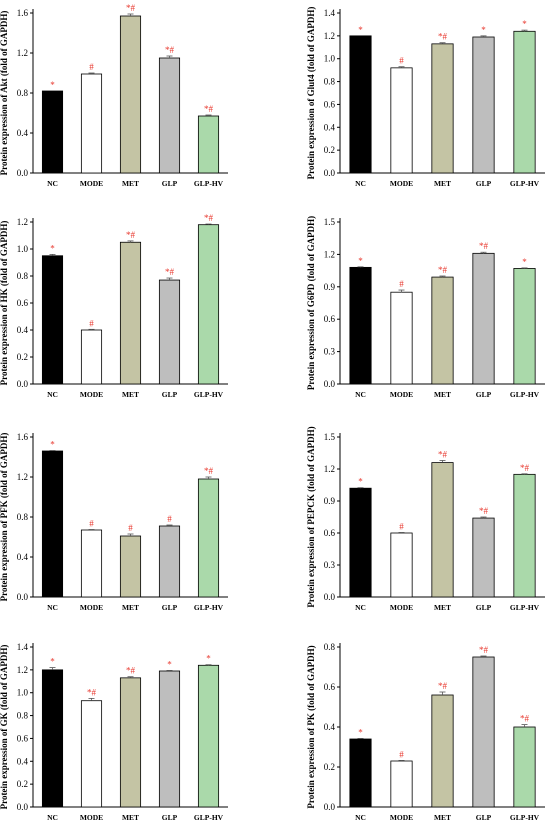 The height and width of the screenshot is (823, 550). What do you see at coordinates (330, 222) in the screenshot?
I see `y-tick-label: 1.5` at bounding box center [330, 222].